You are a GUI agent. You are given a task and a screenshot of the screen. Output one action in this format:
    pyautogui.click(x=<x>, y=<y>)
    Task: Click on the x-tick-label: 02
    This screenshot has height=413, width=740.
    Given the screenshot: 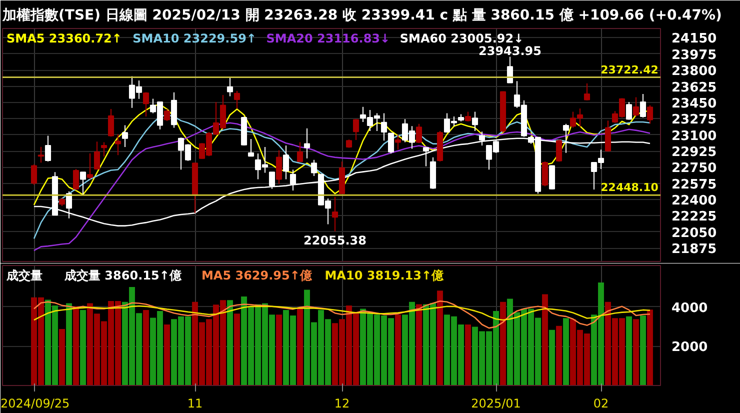 What is the action you would take?
    pyautogui.click(x=601, y=403)
    